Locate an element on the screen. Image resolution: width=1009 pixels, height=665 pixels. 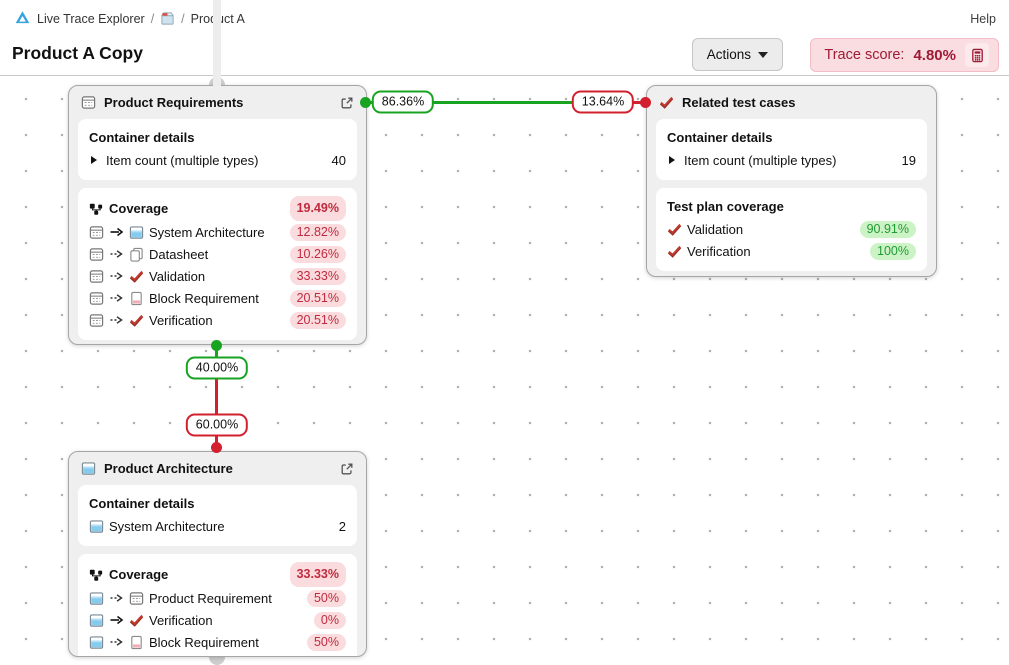
detail-row: System Architecture 2 is located at coordinates (217, 526).